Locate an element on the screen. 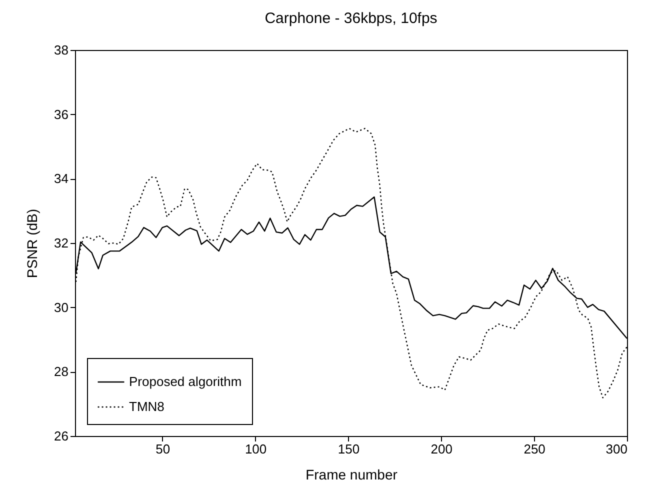  y-tick-label: 26 is located at coordinates (61, 436).